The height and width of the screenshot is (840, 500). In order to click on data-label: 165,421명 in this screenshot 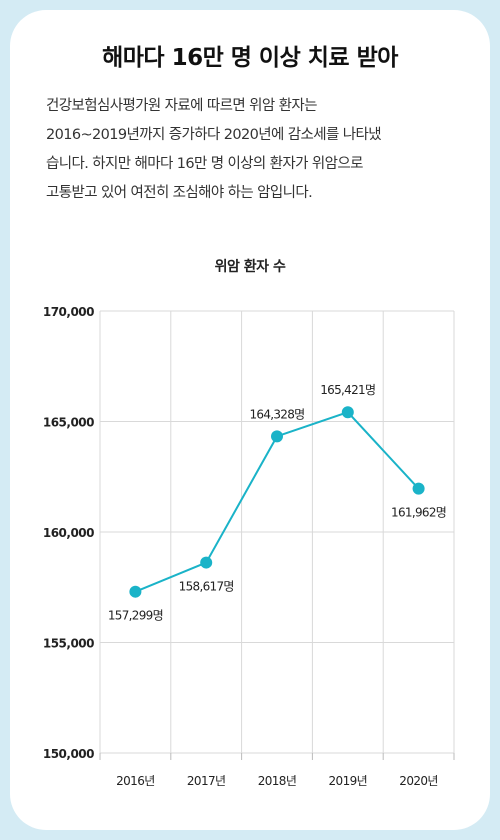, I will do `click(347, 390)`.